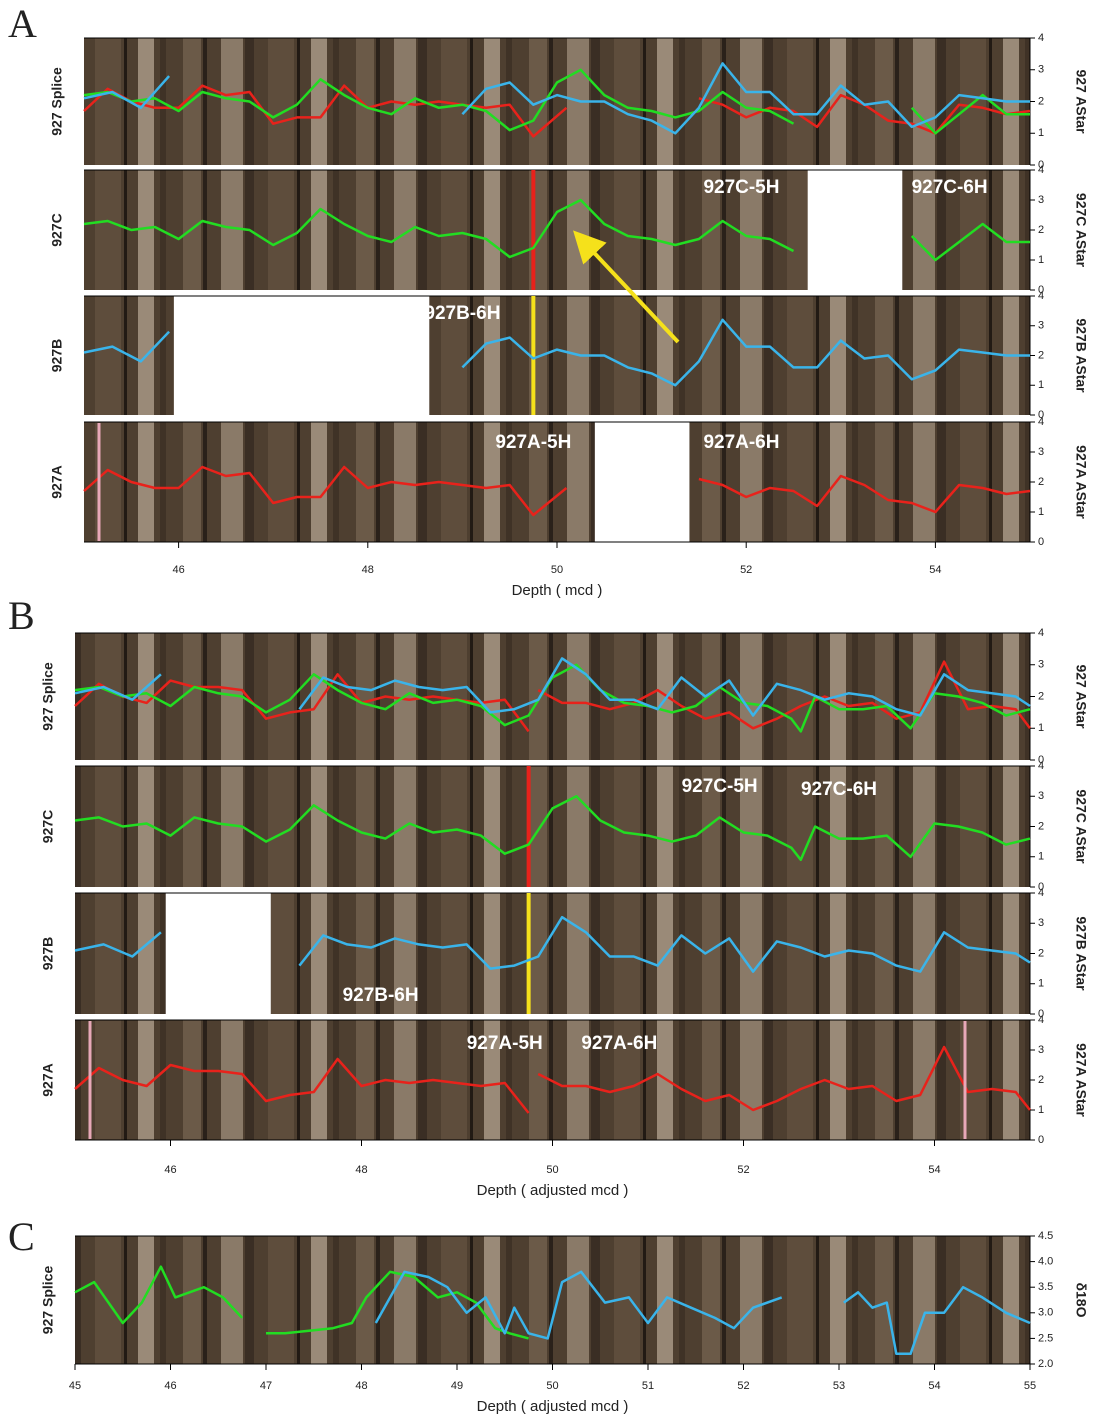  I want to click on panel-label: B, so click(21, 615).